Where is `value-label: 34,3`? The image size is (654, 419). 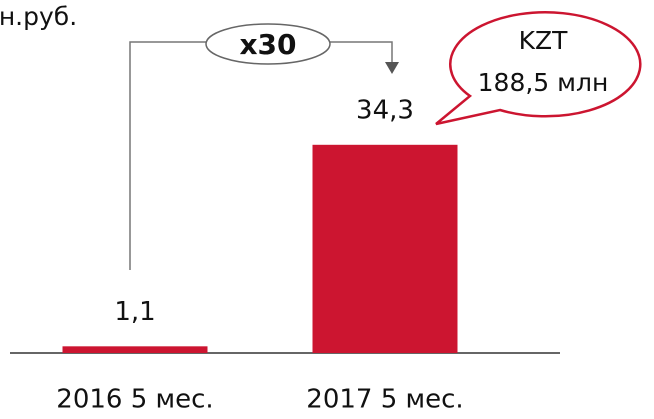 value-label: 34,3 is located at coordinates (385, 110).